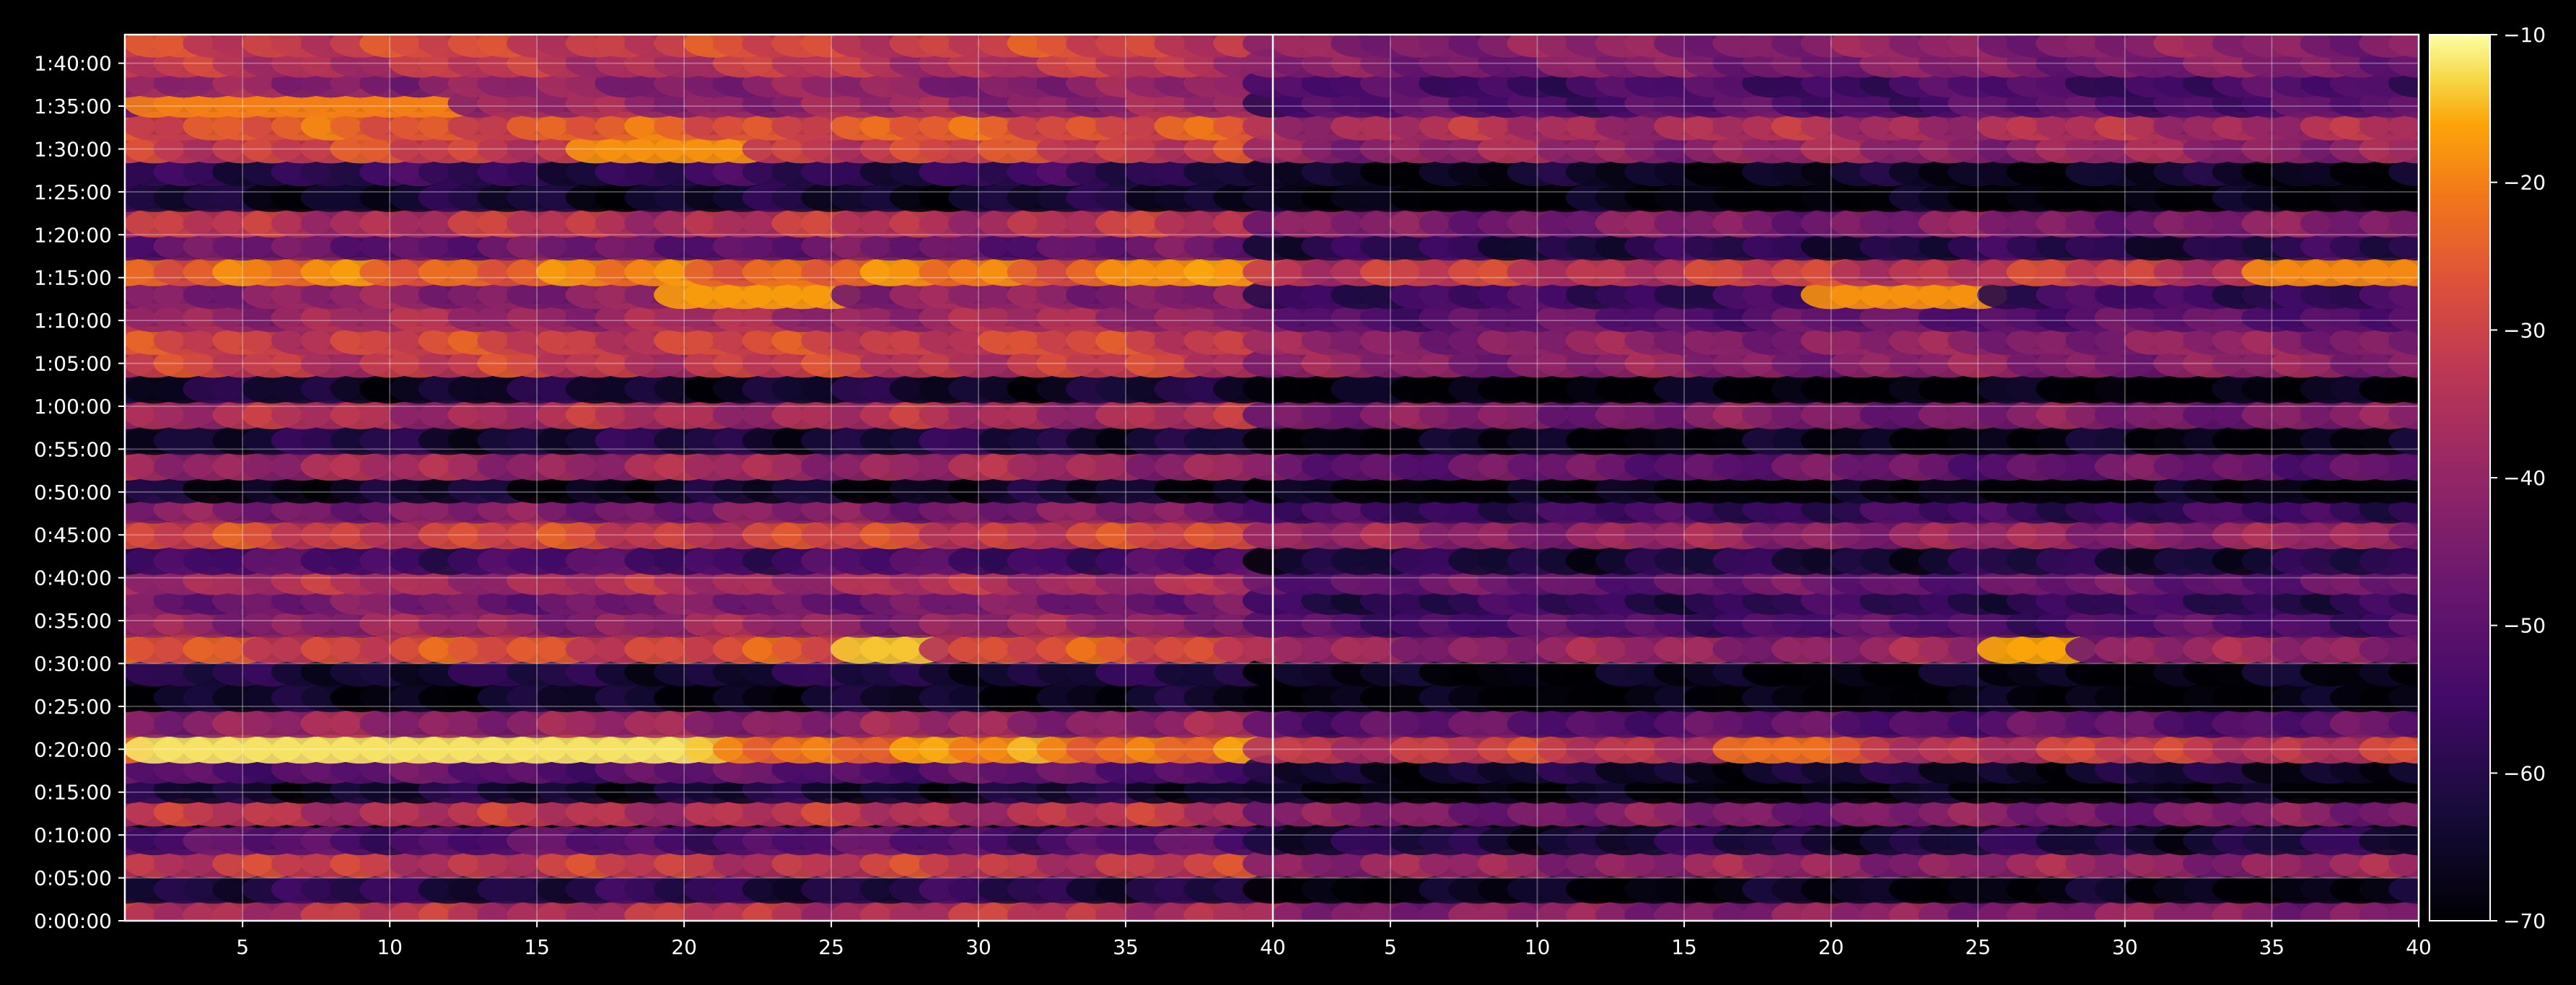  Describe the element at coordinates (73, 492) in the screenshot. I see `y-tick-label: 0:50:00` at that location.